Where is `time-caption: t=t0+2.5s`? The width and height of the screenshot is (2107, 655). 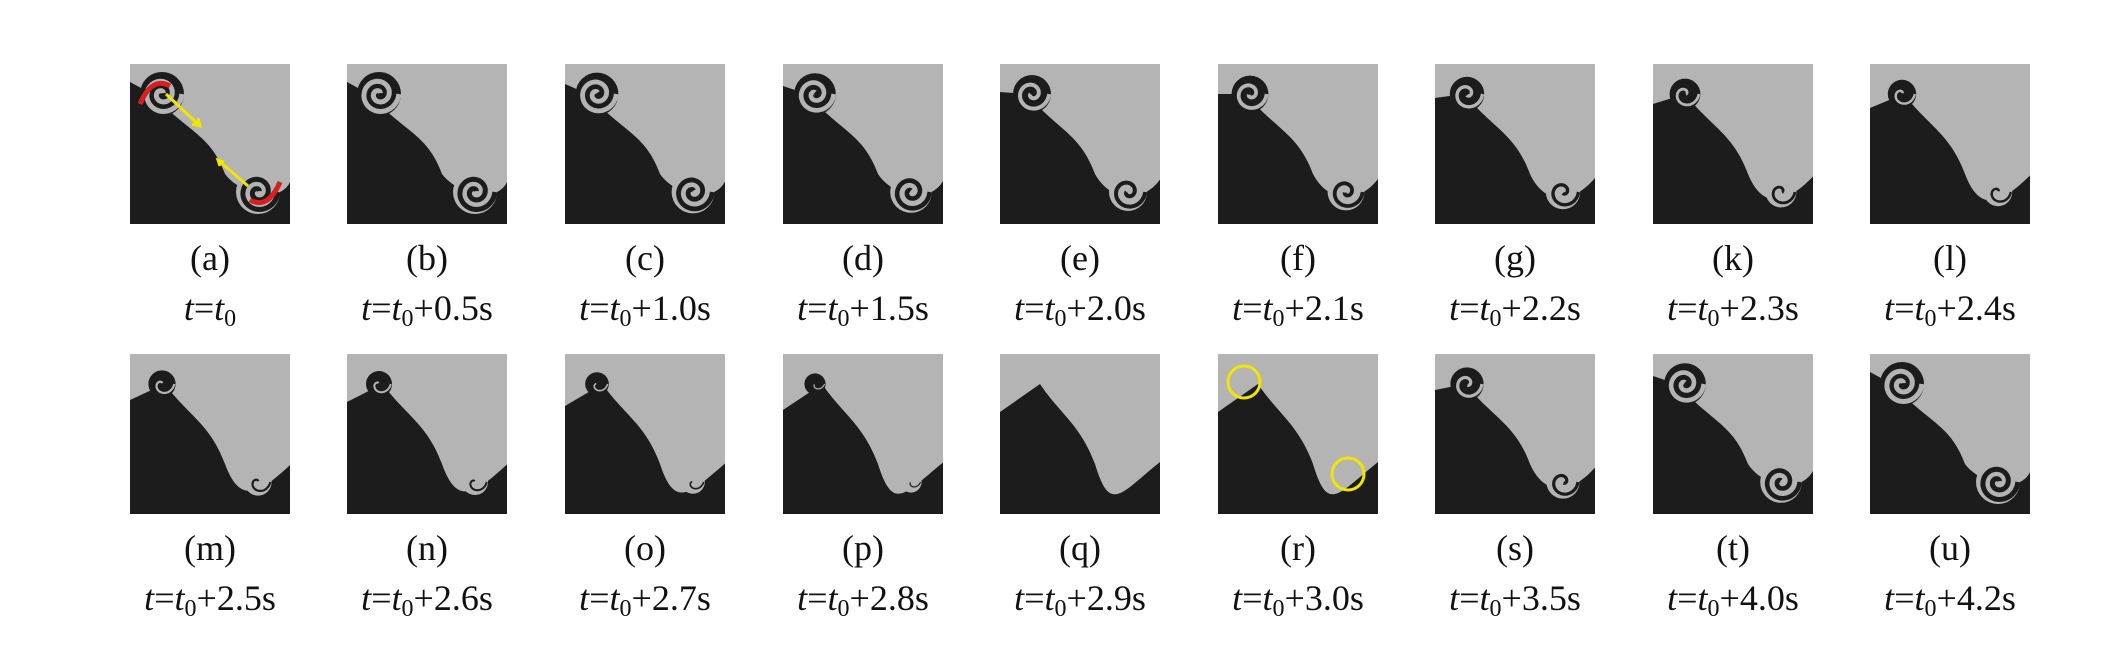
time-caption: t=t0+2.5s is located at coordinates (210, 600).